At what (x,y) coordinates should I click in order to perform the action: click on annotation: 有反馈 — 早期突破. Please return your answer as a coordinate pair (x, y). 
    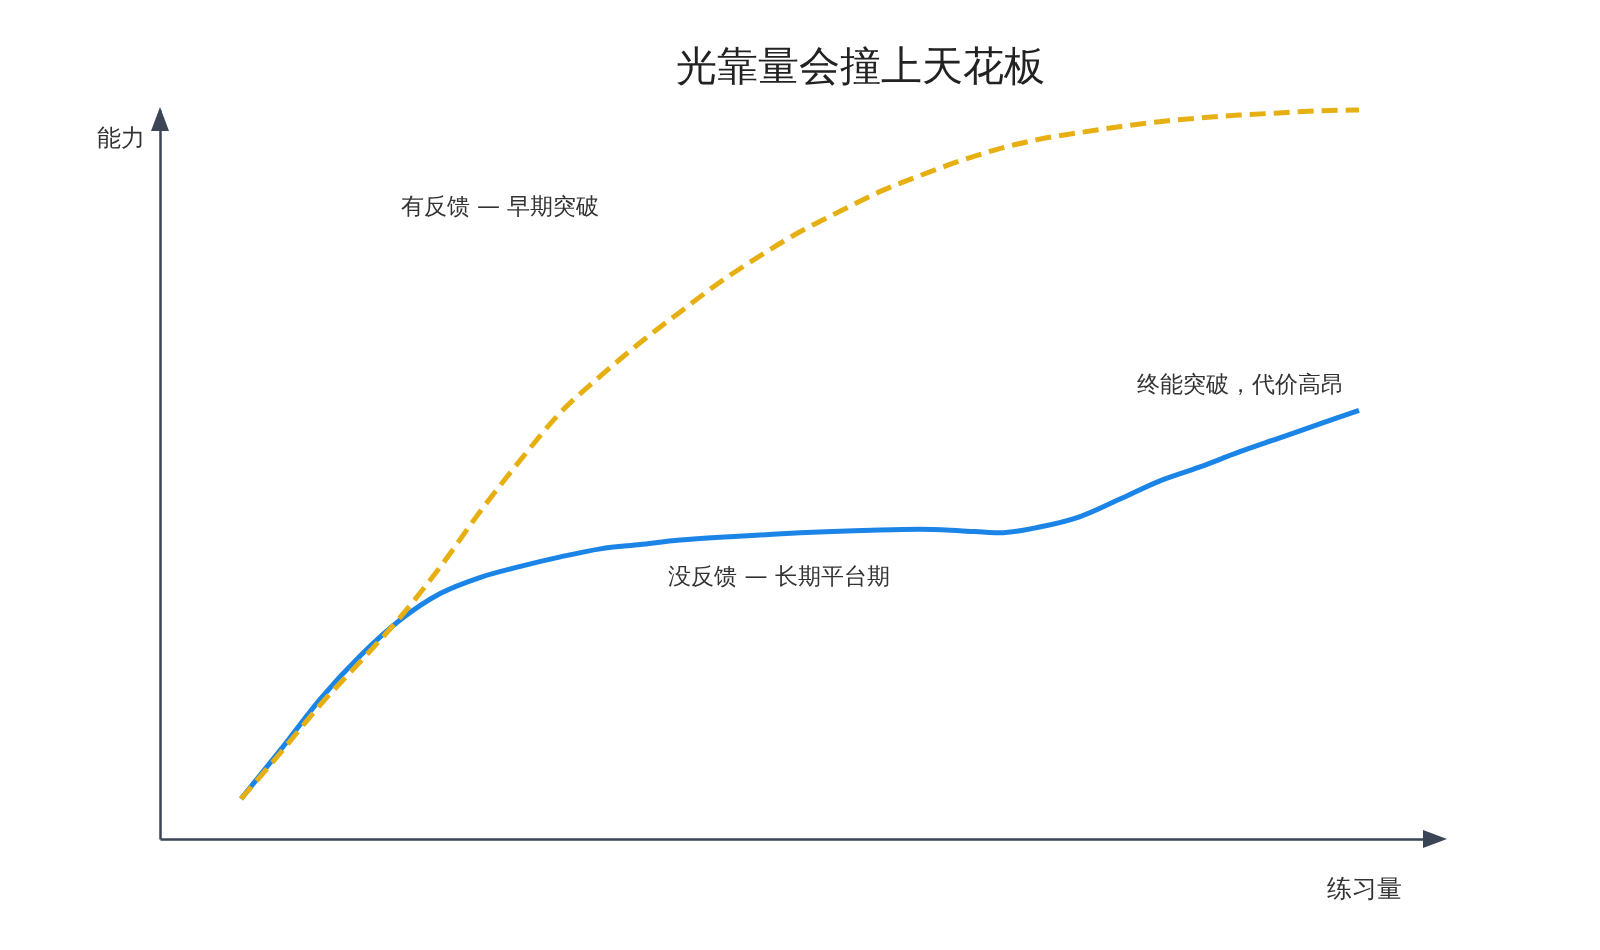
    Looking at the image, I should click on (500, 206).